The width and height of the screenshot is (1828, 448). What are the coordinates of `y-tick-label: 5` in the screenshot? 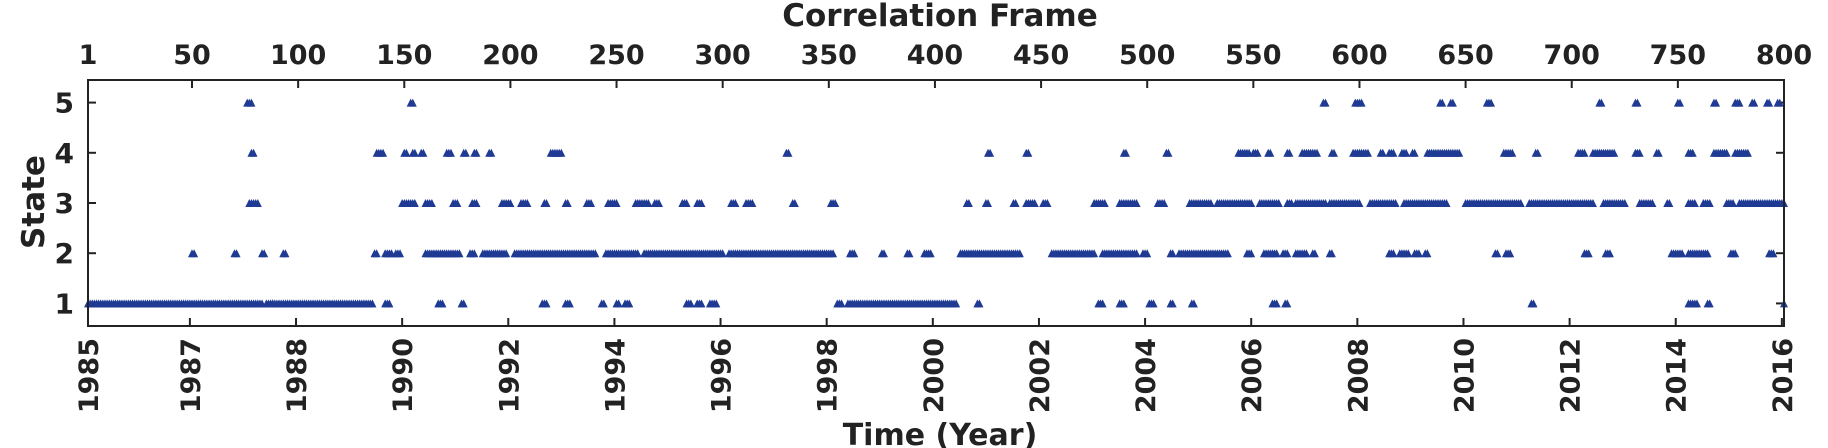 It's located at (64, 103).